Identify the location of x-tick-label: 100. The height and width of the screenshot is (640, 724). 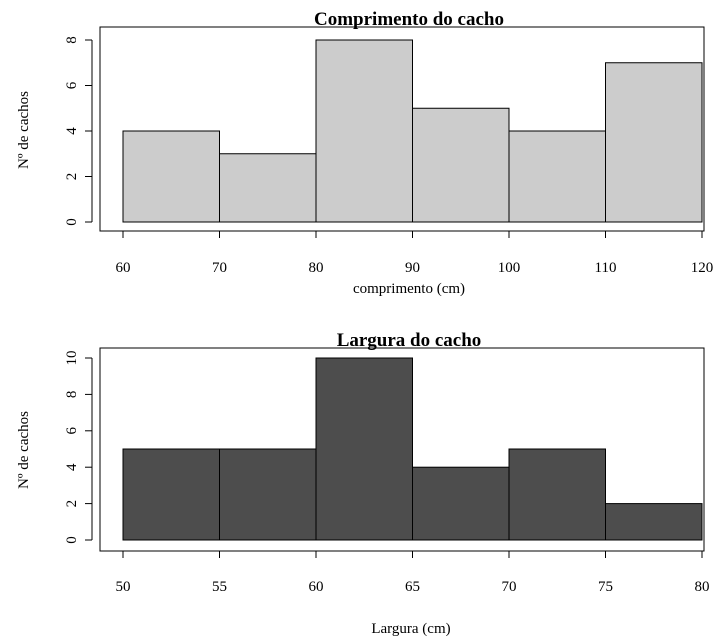
(509, 268).